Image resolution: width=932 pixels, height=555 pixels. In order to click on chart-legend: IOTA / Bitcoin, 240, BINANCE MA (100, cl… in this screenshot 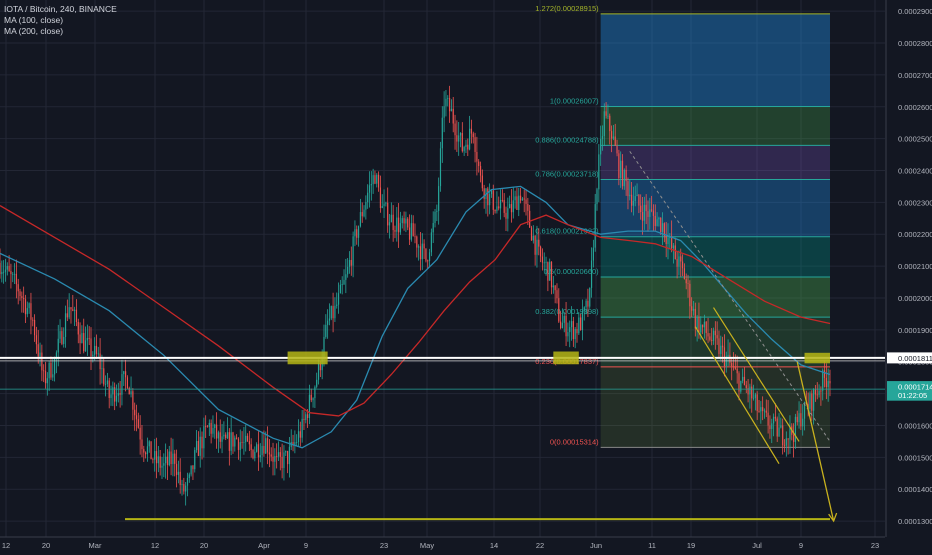, I will do `click(60, 20)`.